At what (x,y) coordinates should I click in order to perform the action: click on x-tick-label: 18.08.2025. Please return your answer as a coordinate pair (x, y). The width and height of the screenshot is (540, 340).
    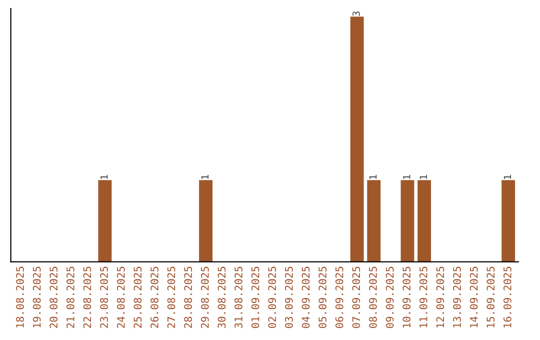
    Looking at the image, I should click on (20, 297).